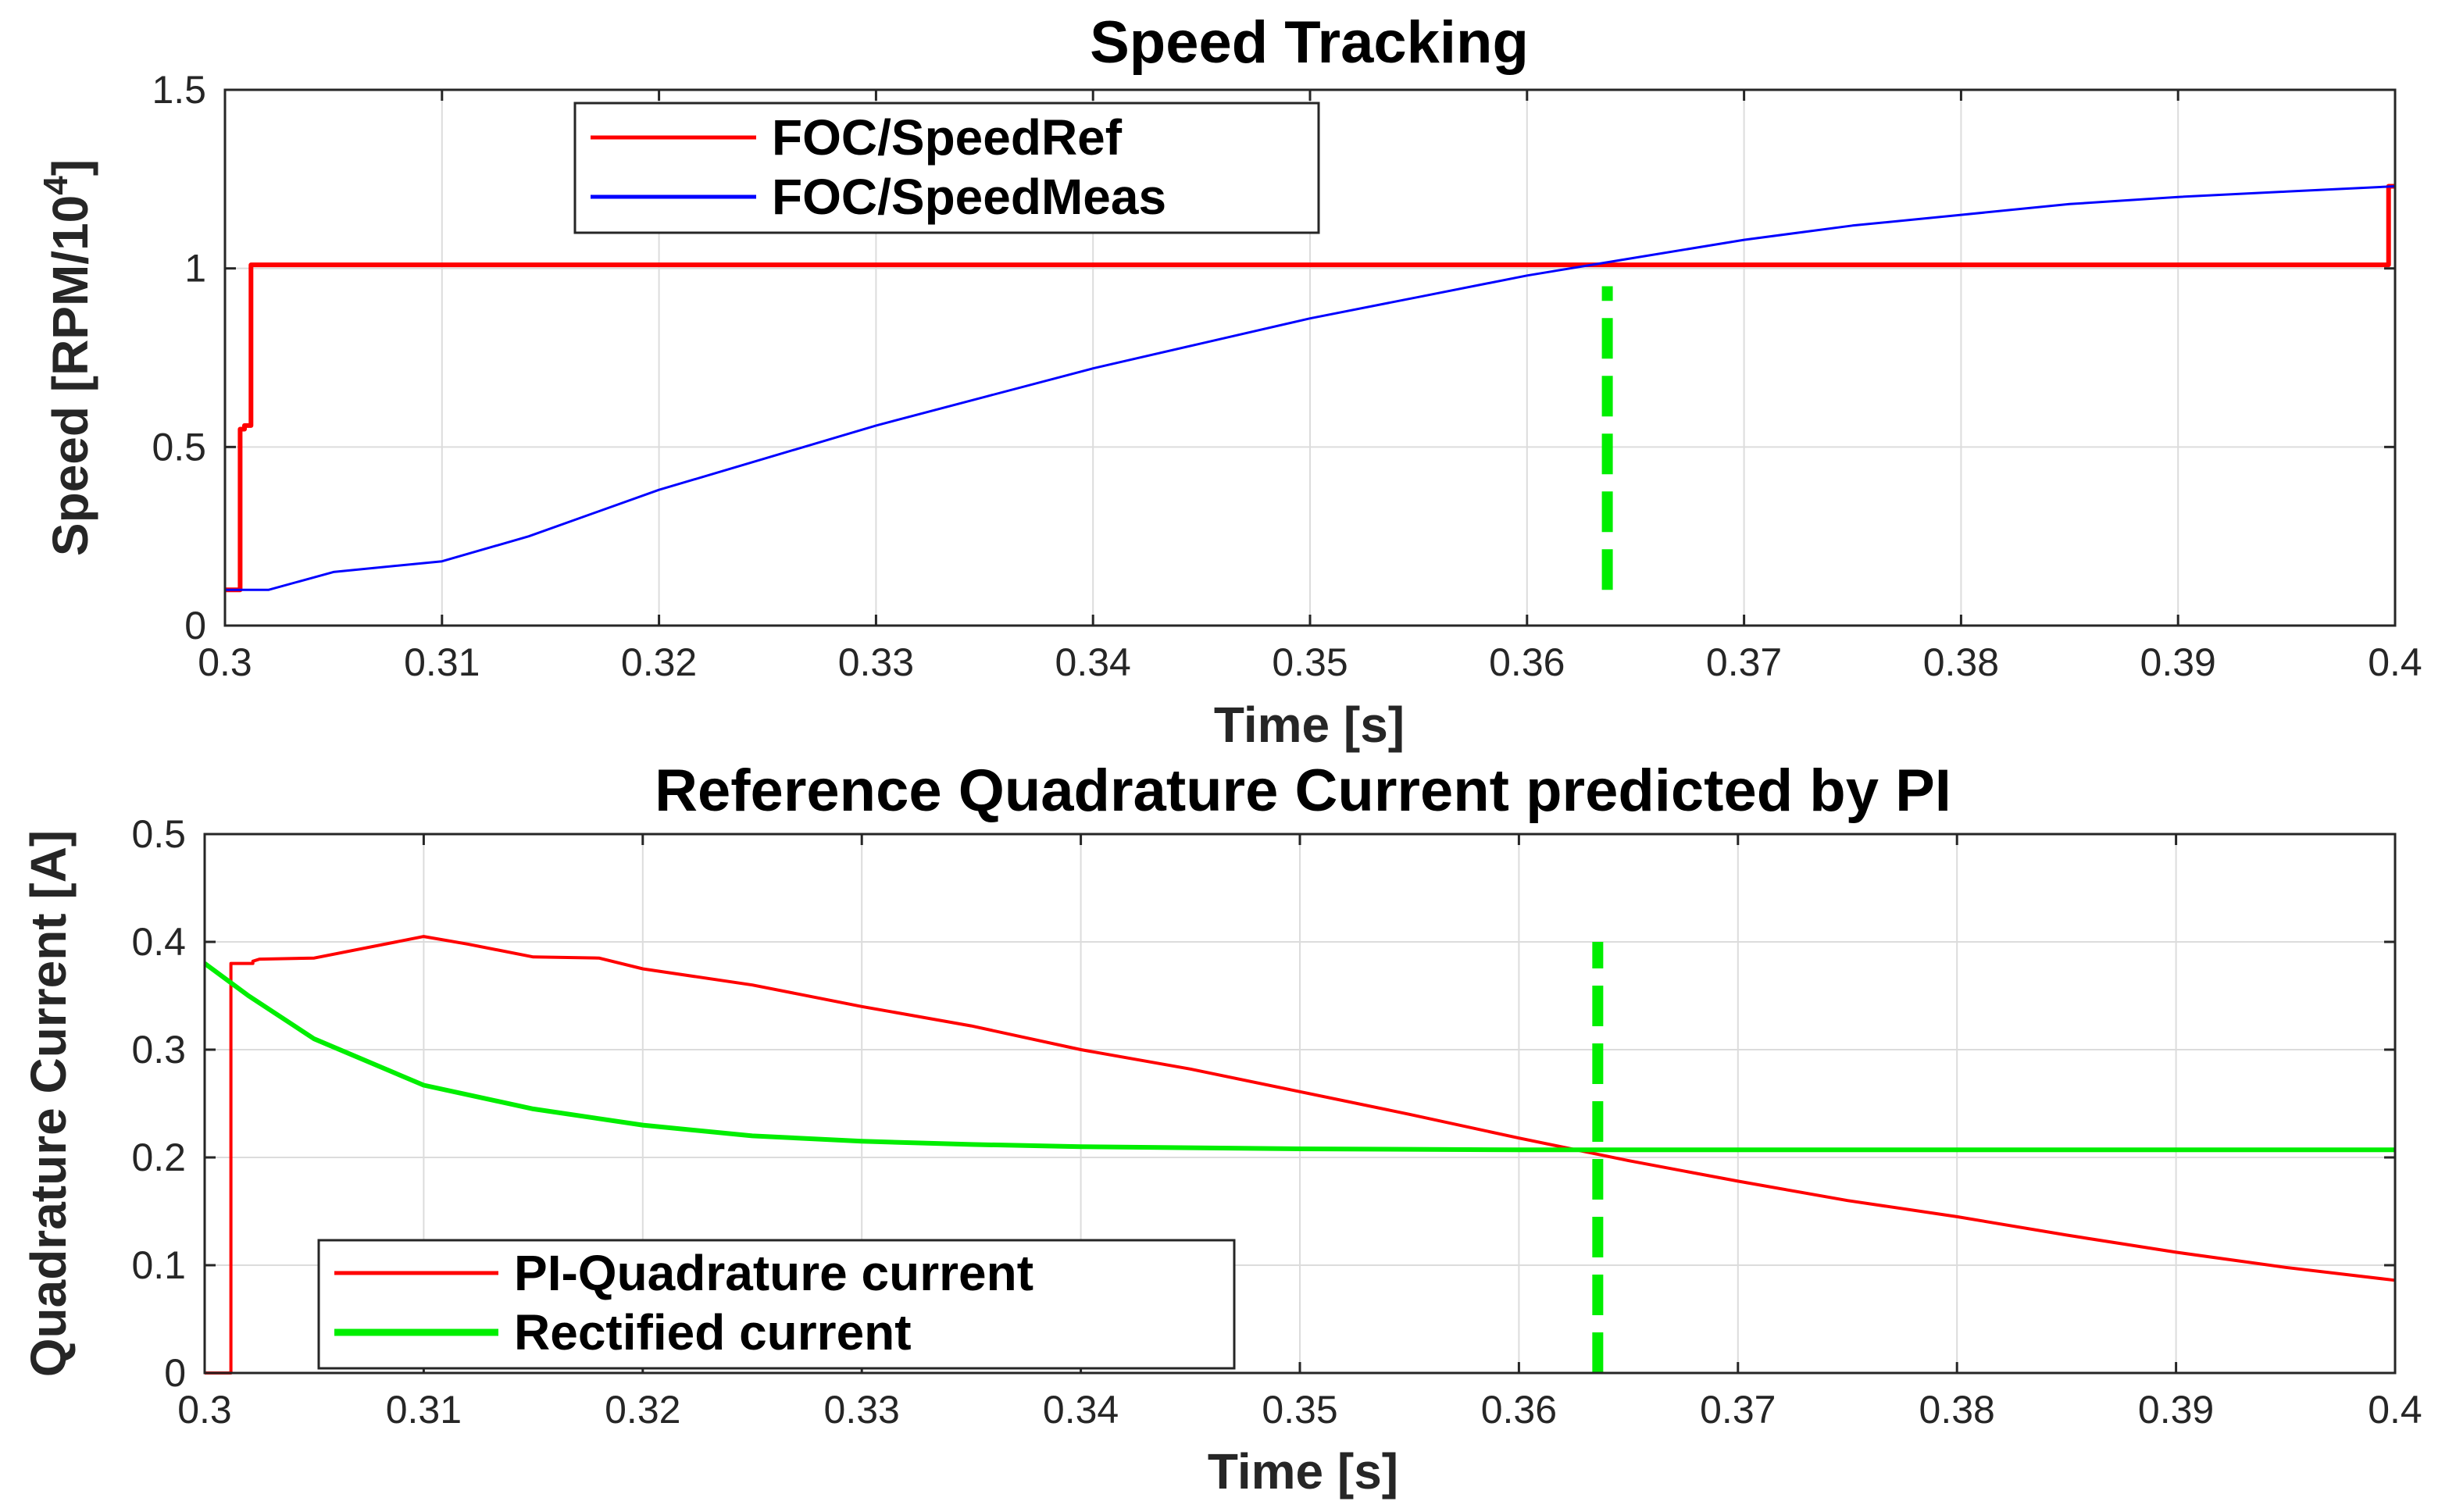 This screenshot has height=1512, width=2456. I want to click on legend-label-speedref: FOC/SpeedRef, so click(947, 137).